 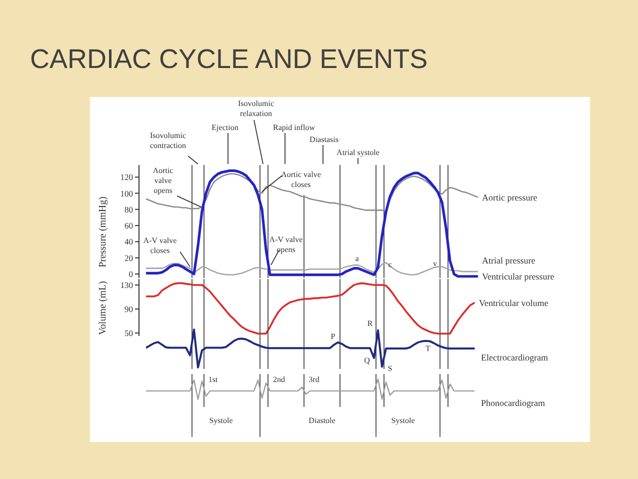 I want to click on series-label: Electrocardiogram, so click(x=514, y=357).